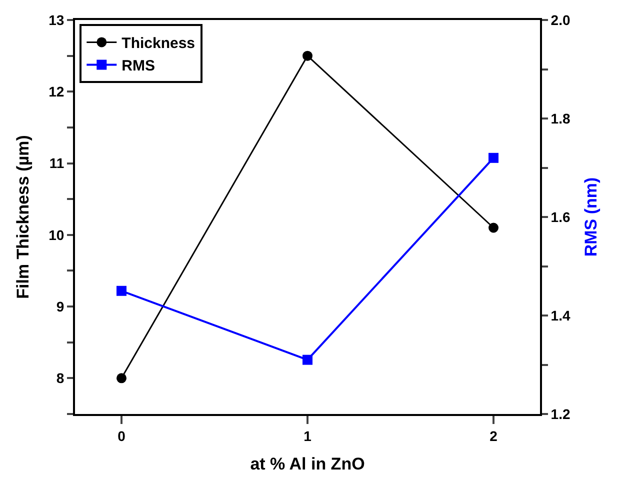  I want to click on y2-tick-label: 1.4, so click(560, 315).